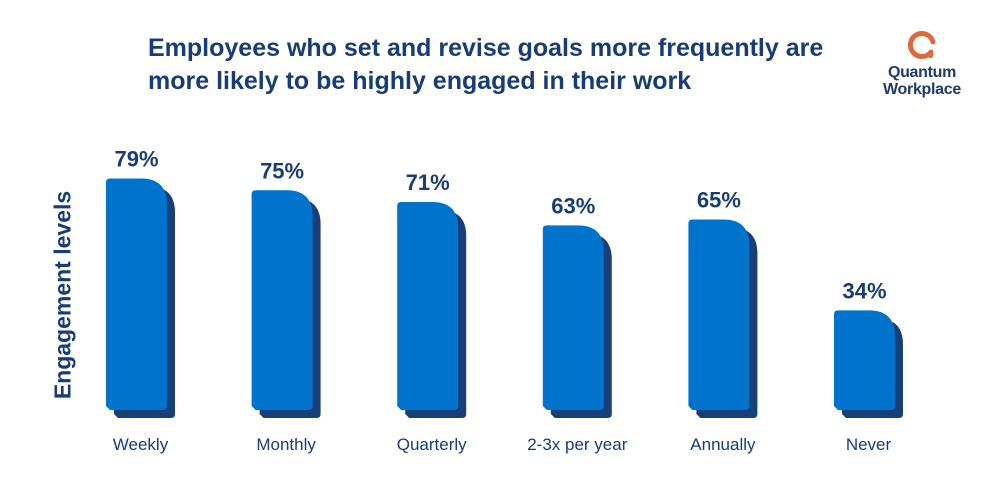  What do you see at coordinates (428, 305) in the screenshot?
I see `bar-quarterly` at bounding box center [428, 305].